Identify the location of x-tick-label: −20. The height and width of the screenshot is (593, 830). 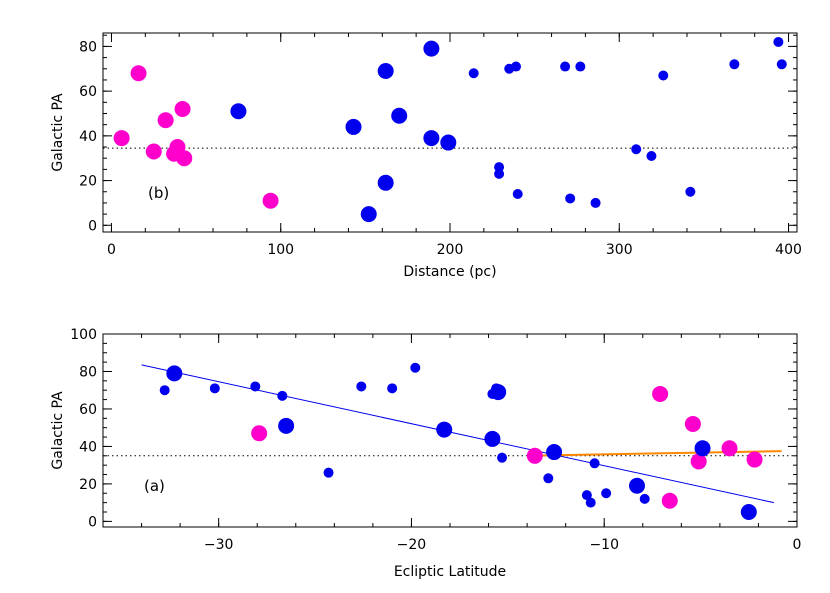
(412, 545).